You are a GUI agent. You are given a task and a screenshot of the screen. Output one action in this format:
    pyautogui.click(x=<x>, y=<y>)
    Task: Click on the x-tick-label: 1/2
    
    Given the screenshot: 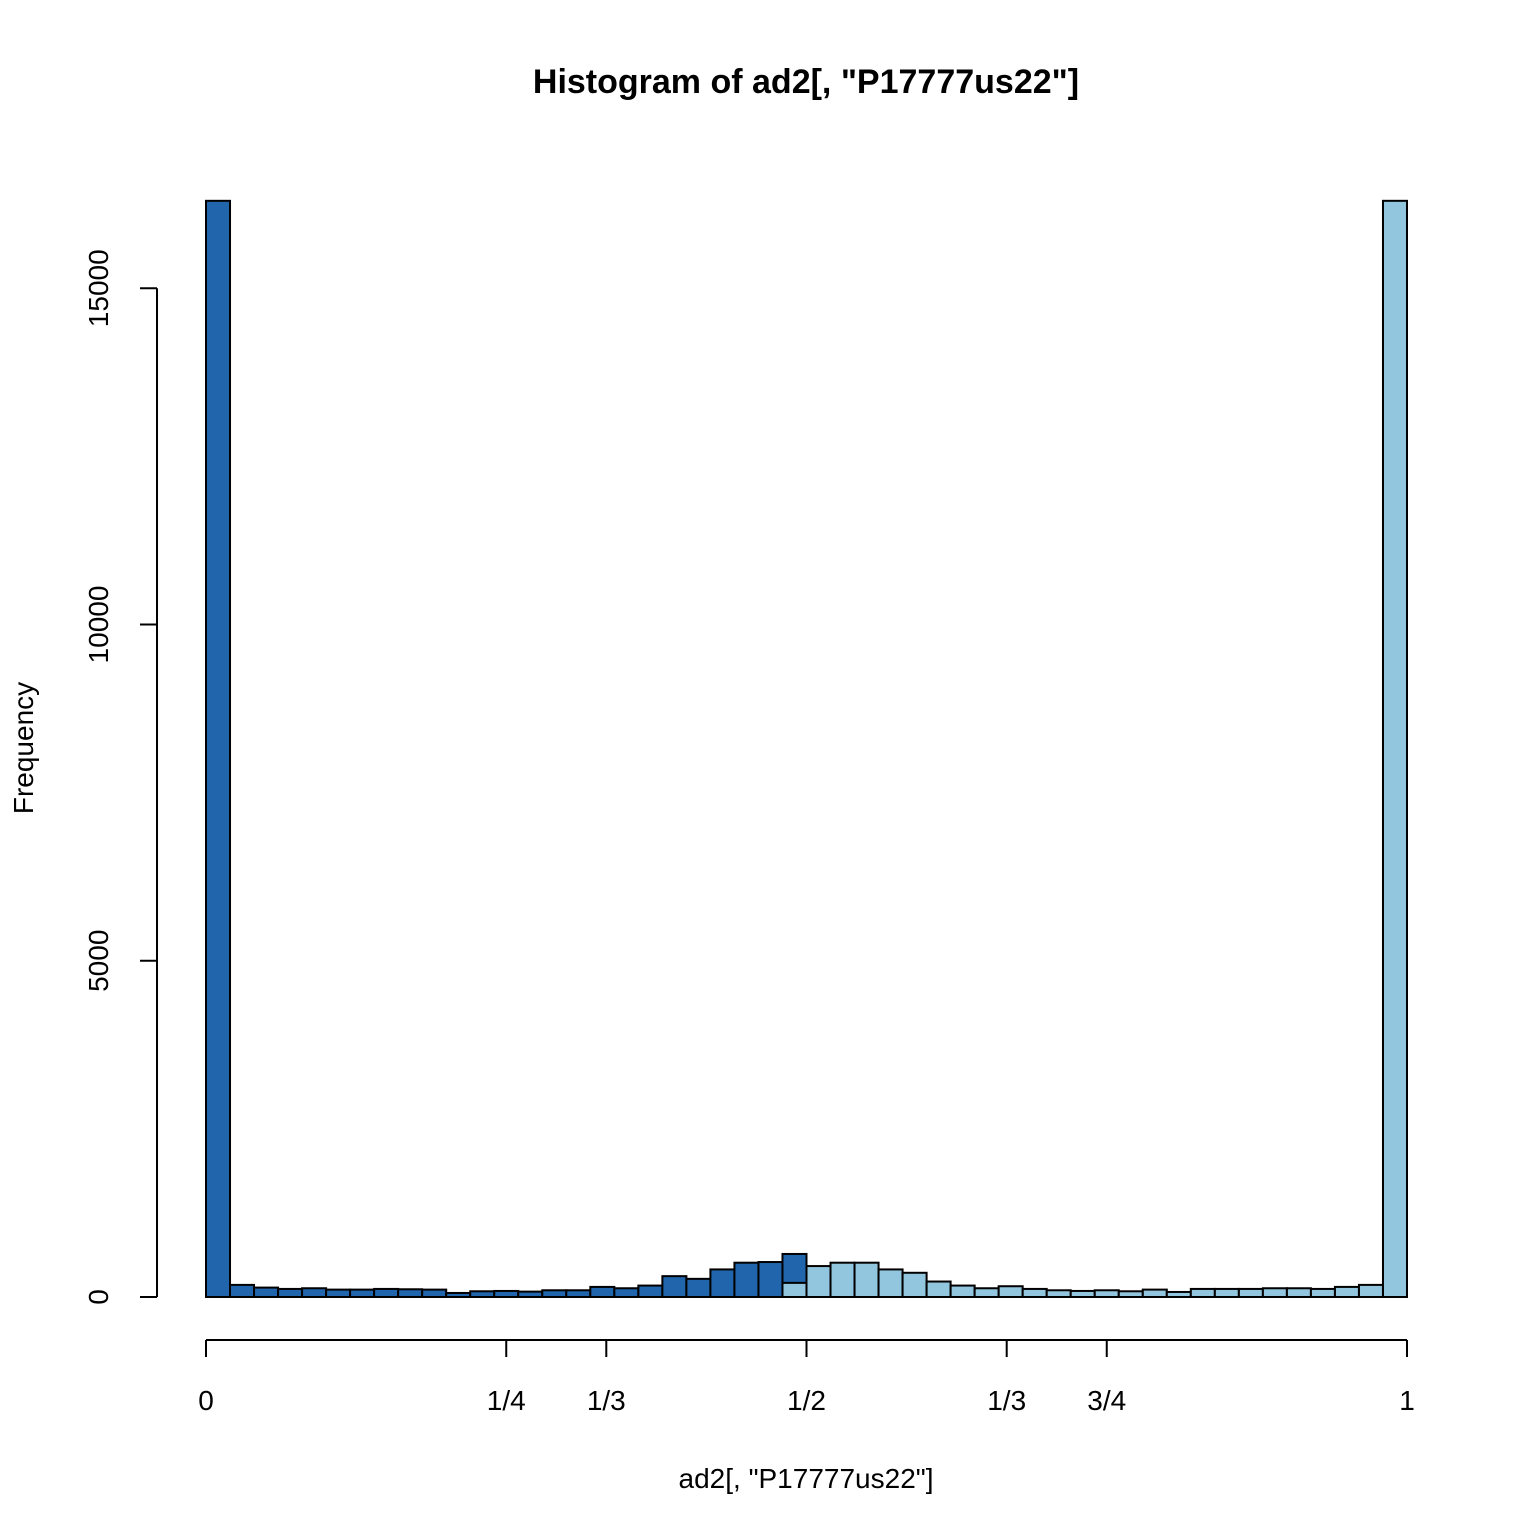 What is the action you would take?
    pyautogui.click(x=806, y=1400)
    